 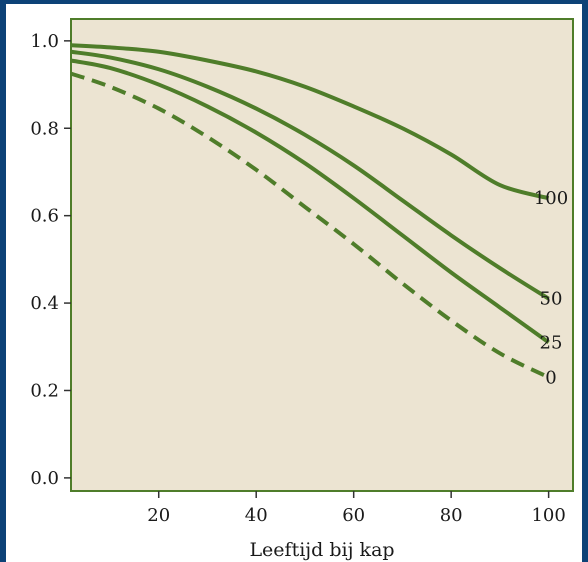 What do you see at coordinates (44, 390) in the screenshot?
I see `y-tick-label: 0.2` at bounding box center [44, 390].